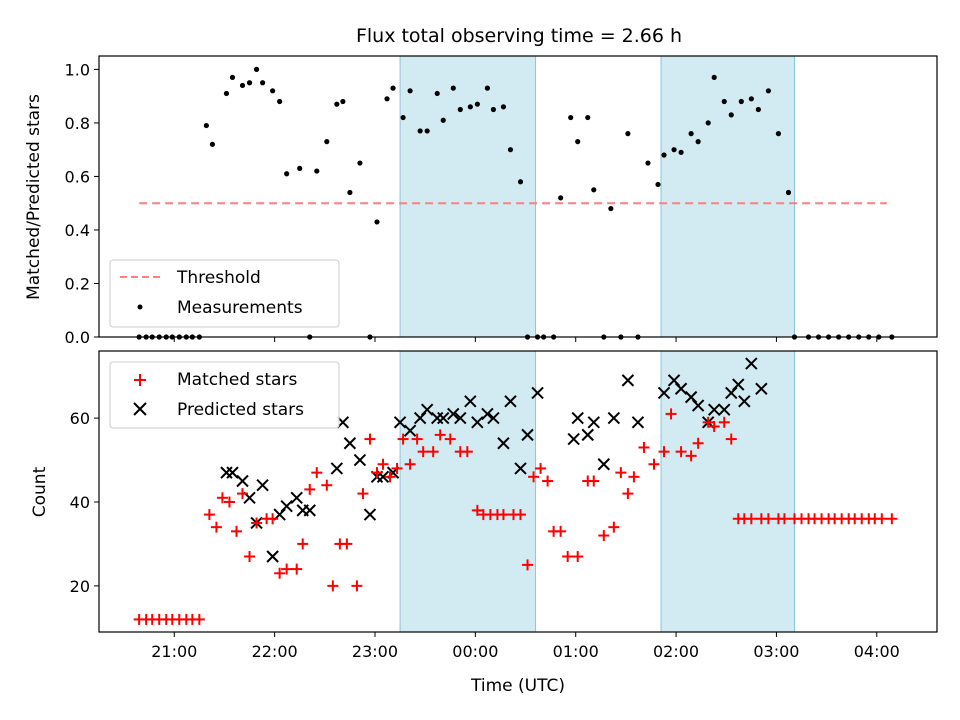 The image size is (960, 720). I want to click on count-legend: Matched stars Predicted stars, so click(224, 395).